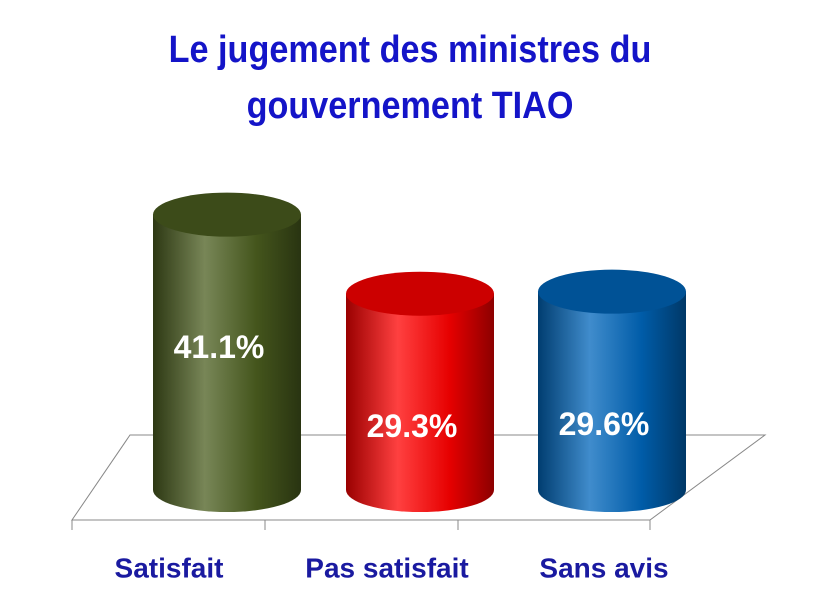 Image resolution: width=820 pixels, height=615 pixels. Describe the element at coordinates (412, 426) in the screenshot. I see `value-label: 29.3%` at that location.